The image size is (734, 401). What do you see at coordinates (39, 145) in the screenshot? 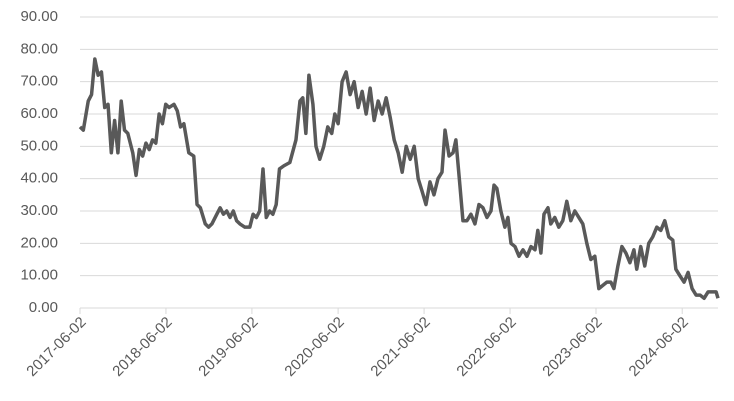
I see `y-tick-label: 50.00` at bounding box center [39, 145].